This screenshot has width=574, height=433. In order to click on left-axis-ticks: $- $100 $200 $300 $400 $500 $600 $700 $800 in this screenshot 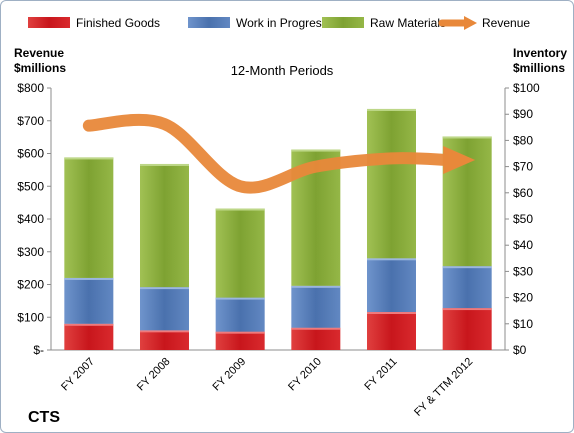, I will do `click(34, 219)`.